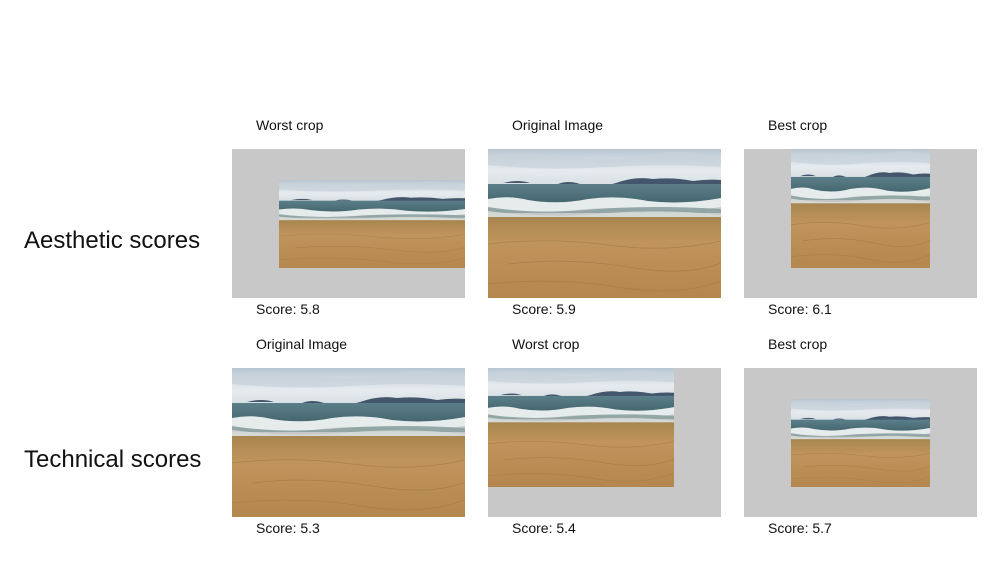 Image resolution: width=1000 pixels, height=587 pixels. I want to click on score-text: Score: 5.9, so click(544, 309).